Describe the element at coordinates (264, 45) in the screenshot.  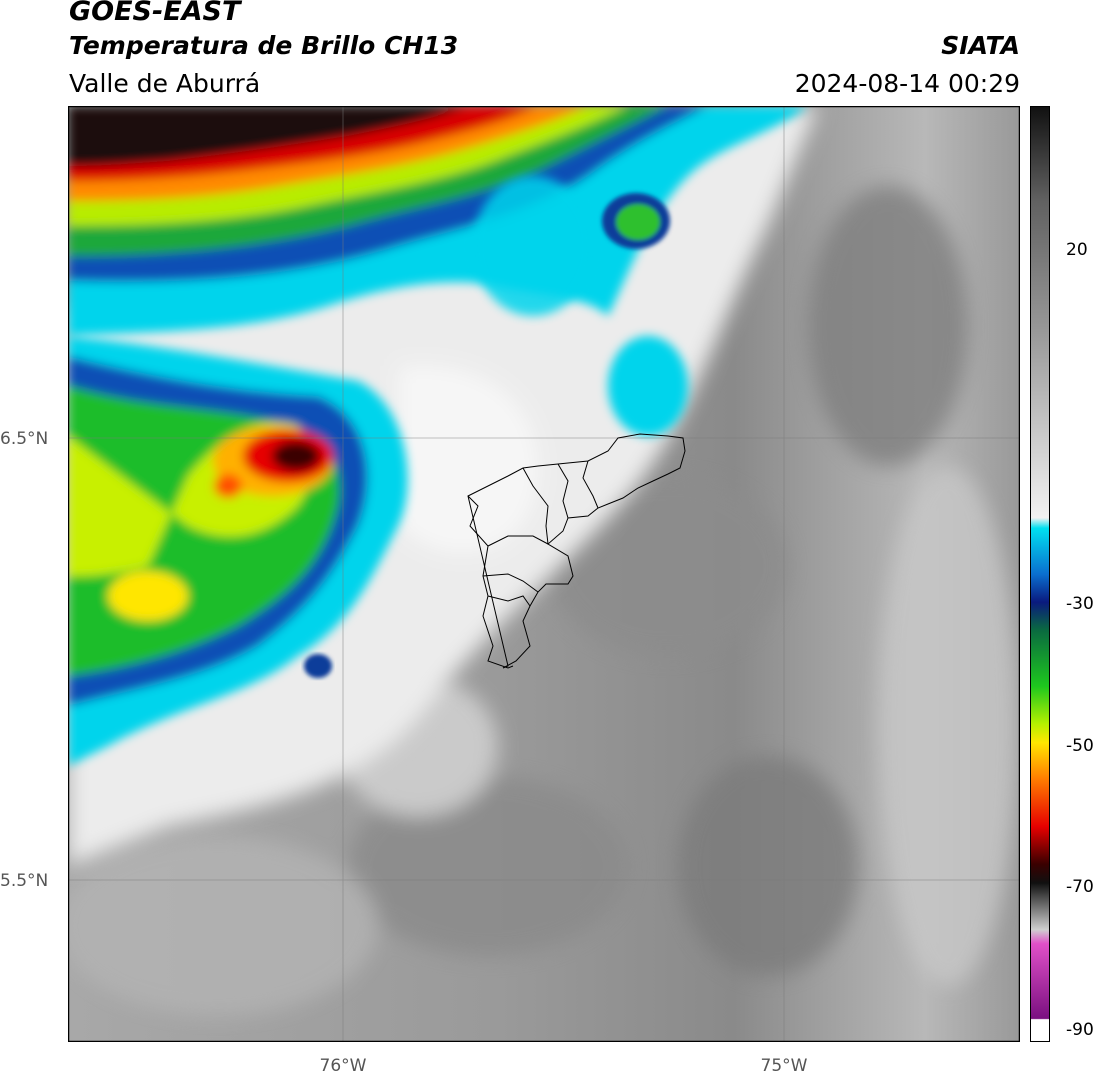
I see `product-title: Temperatura de Brillo CH13` at that location.